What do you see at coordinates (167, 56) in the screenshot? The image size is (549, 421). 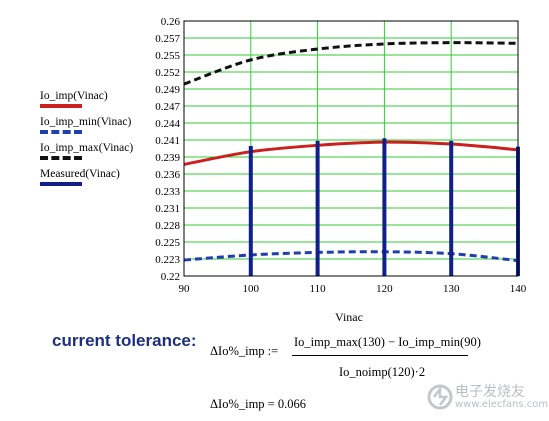 I see `y-tick-label: 0.255` at bounding box center [167, 56].